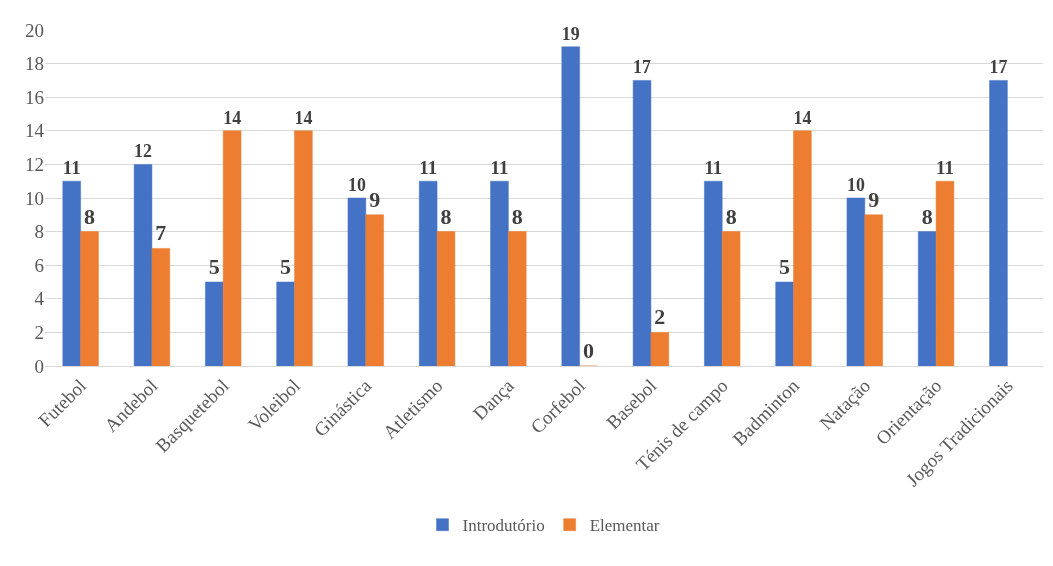 This screenshot has width=1053, height=566. I want to click on y-tick-label: 6, so click(39, 265).